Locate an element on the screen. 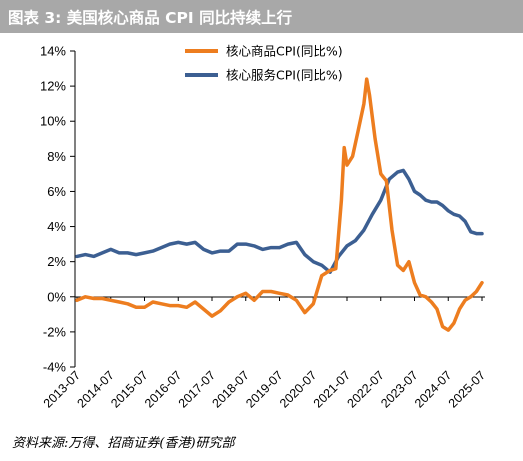  legend-label-goods: 核心商品CPI(同比%) is located at coordinates (284, 51).